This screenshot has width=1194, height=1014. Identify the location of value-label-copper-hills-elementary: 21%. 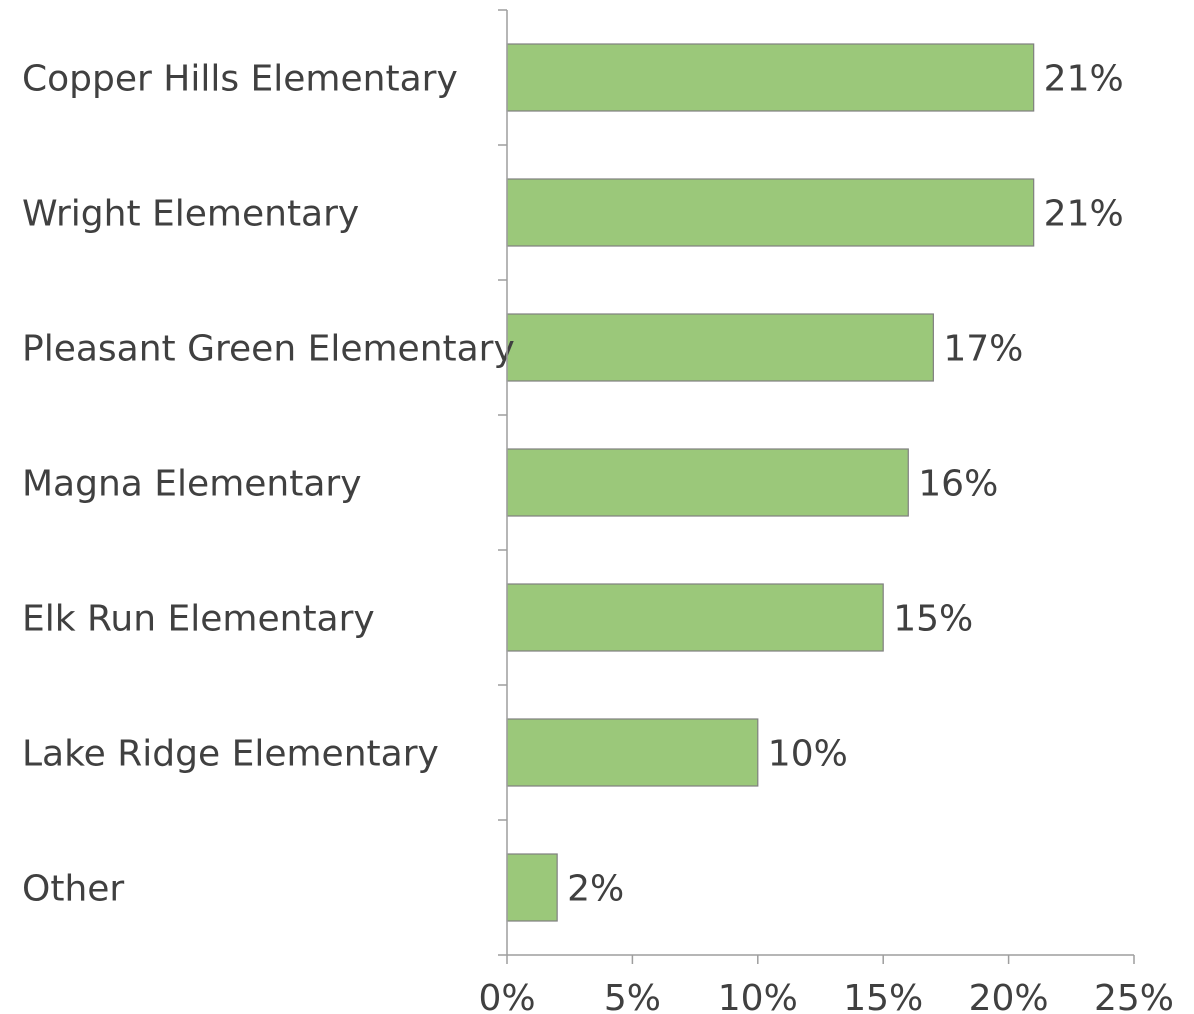
(1084, 79).